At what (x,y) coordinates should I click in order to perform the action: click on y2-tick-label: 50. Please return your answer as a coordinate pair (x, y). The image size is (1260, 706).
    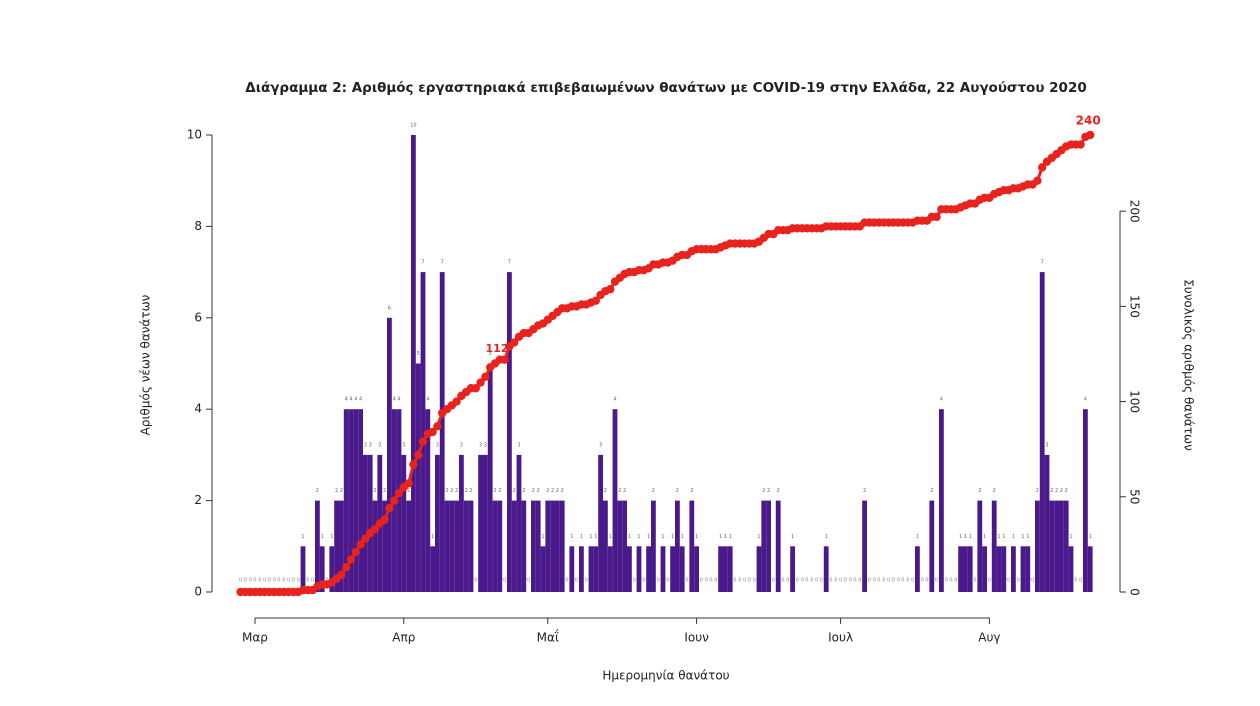
    Looking at the image, I should click on (1135, 496).